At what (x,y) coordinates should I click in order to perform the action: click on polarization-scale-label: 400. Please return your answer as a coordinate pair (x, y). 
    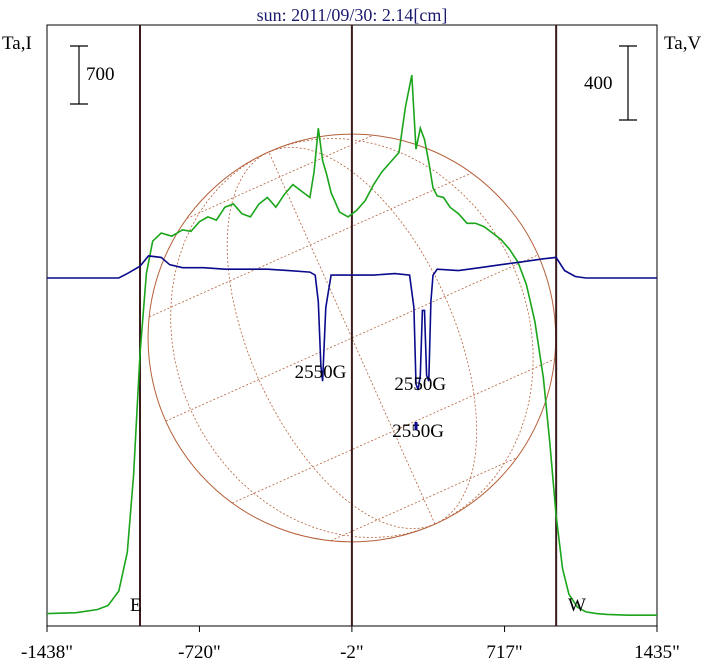
    Looking at the image, I should click on (598, 83).